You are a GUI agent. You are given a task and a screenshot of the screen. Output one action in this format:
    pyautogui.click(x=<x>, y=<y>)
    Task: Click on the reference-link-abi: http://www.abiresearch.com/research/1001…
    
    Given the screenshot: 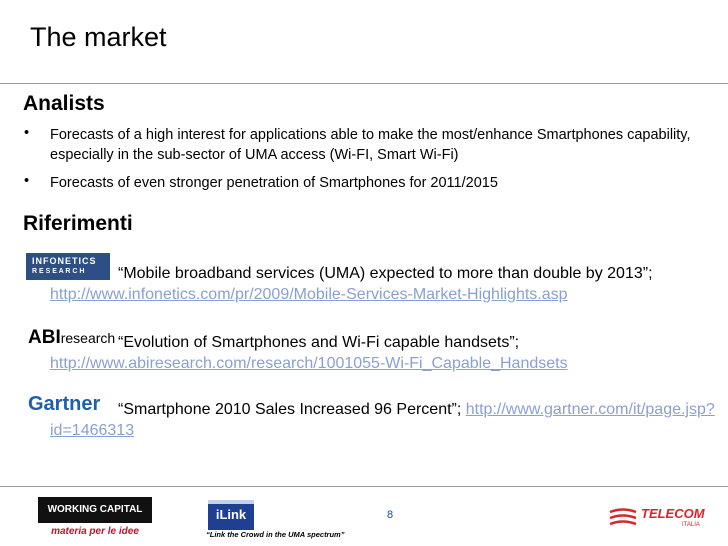 What is the action you would take?
    pyautogui.click(x=309, y=363)
    